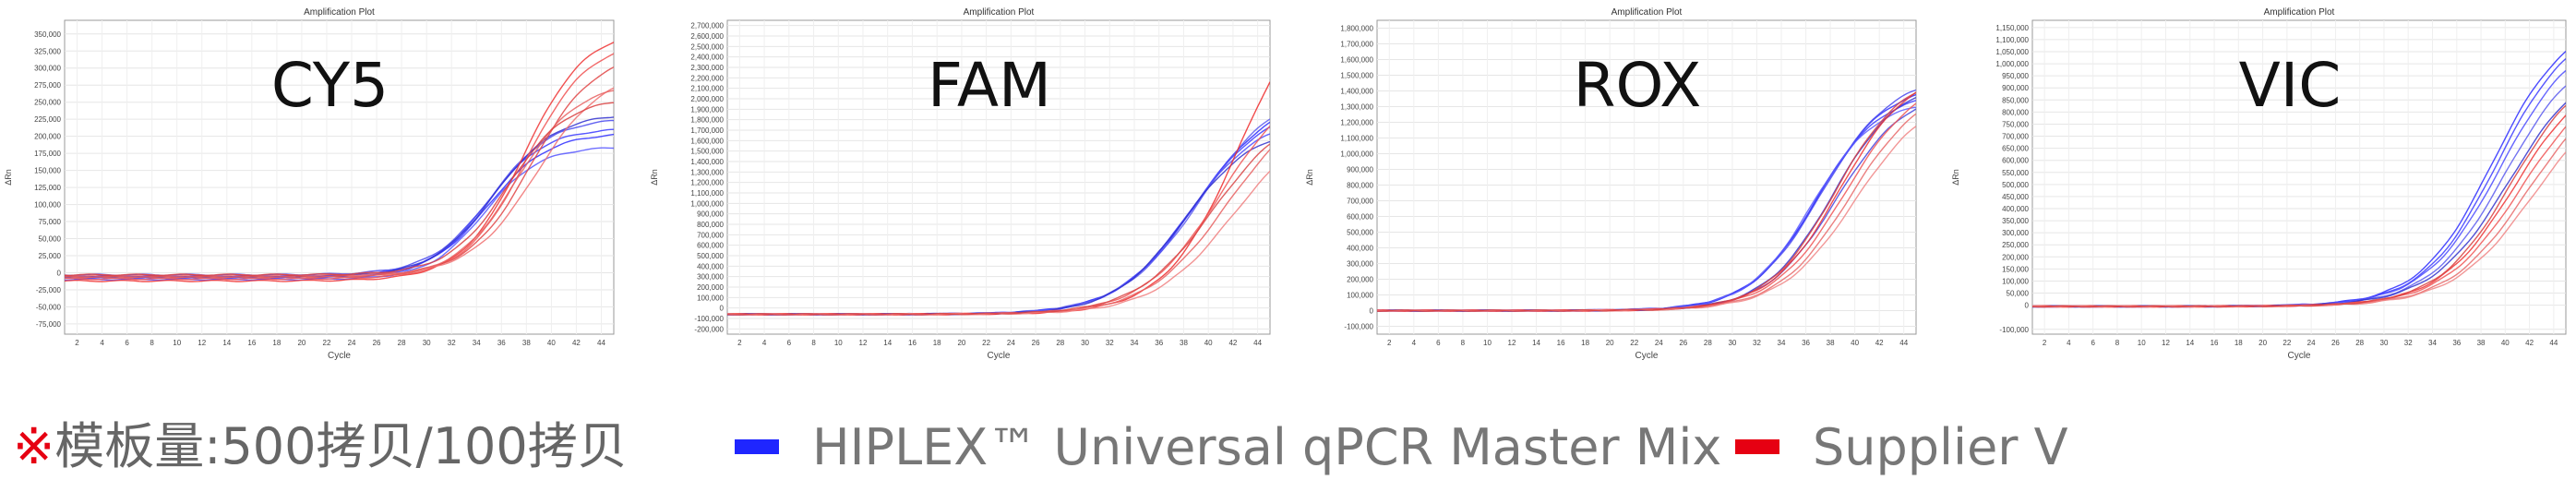 This screenshot has height=480, width=2576. Describe the element at coordinates (1757, 446) in the screenshot. I see `legend-swatch-red` at that location.